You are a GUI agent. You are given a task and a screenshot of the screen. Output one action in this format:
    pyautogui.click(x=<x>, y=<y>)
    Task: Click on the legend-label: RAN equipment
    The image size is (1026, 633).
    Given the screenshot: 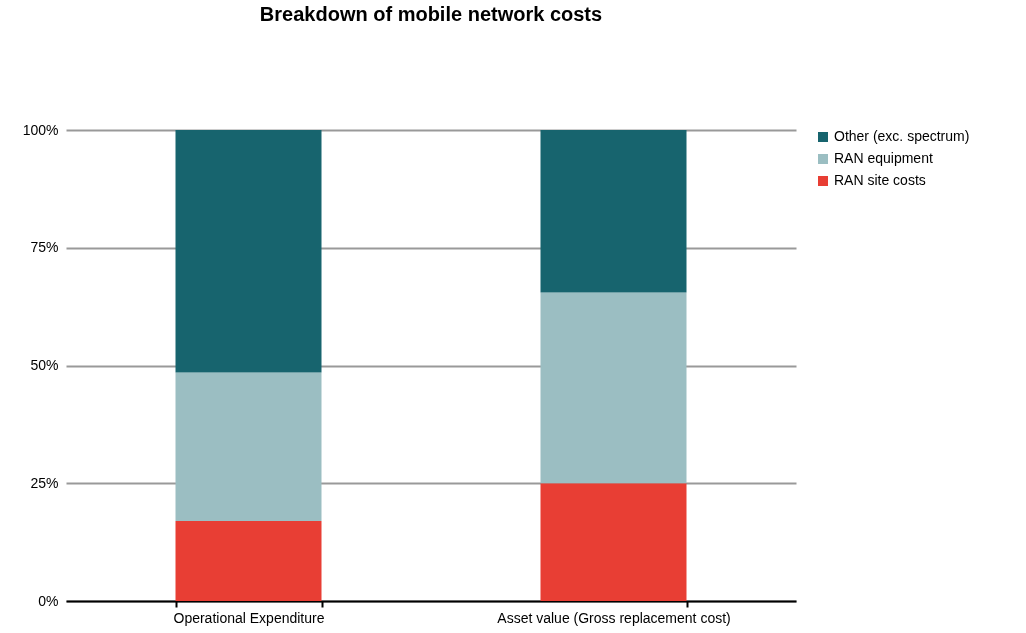 What is the action you would take?
    pyautogui.click(x=883, y=158)
    